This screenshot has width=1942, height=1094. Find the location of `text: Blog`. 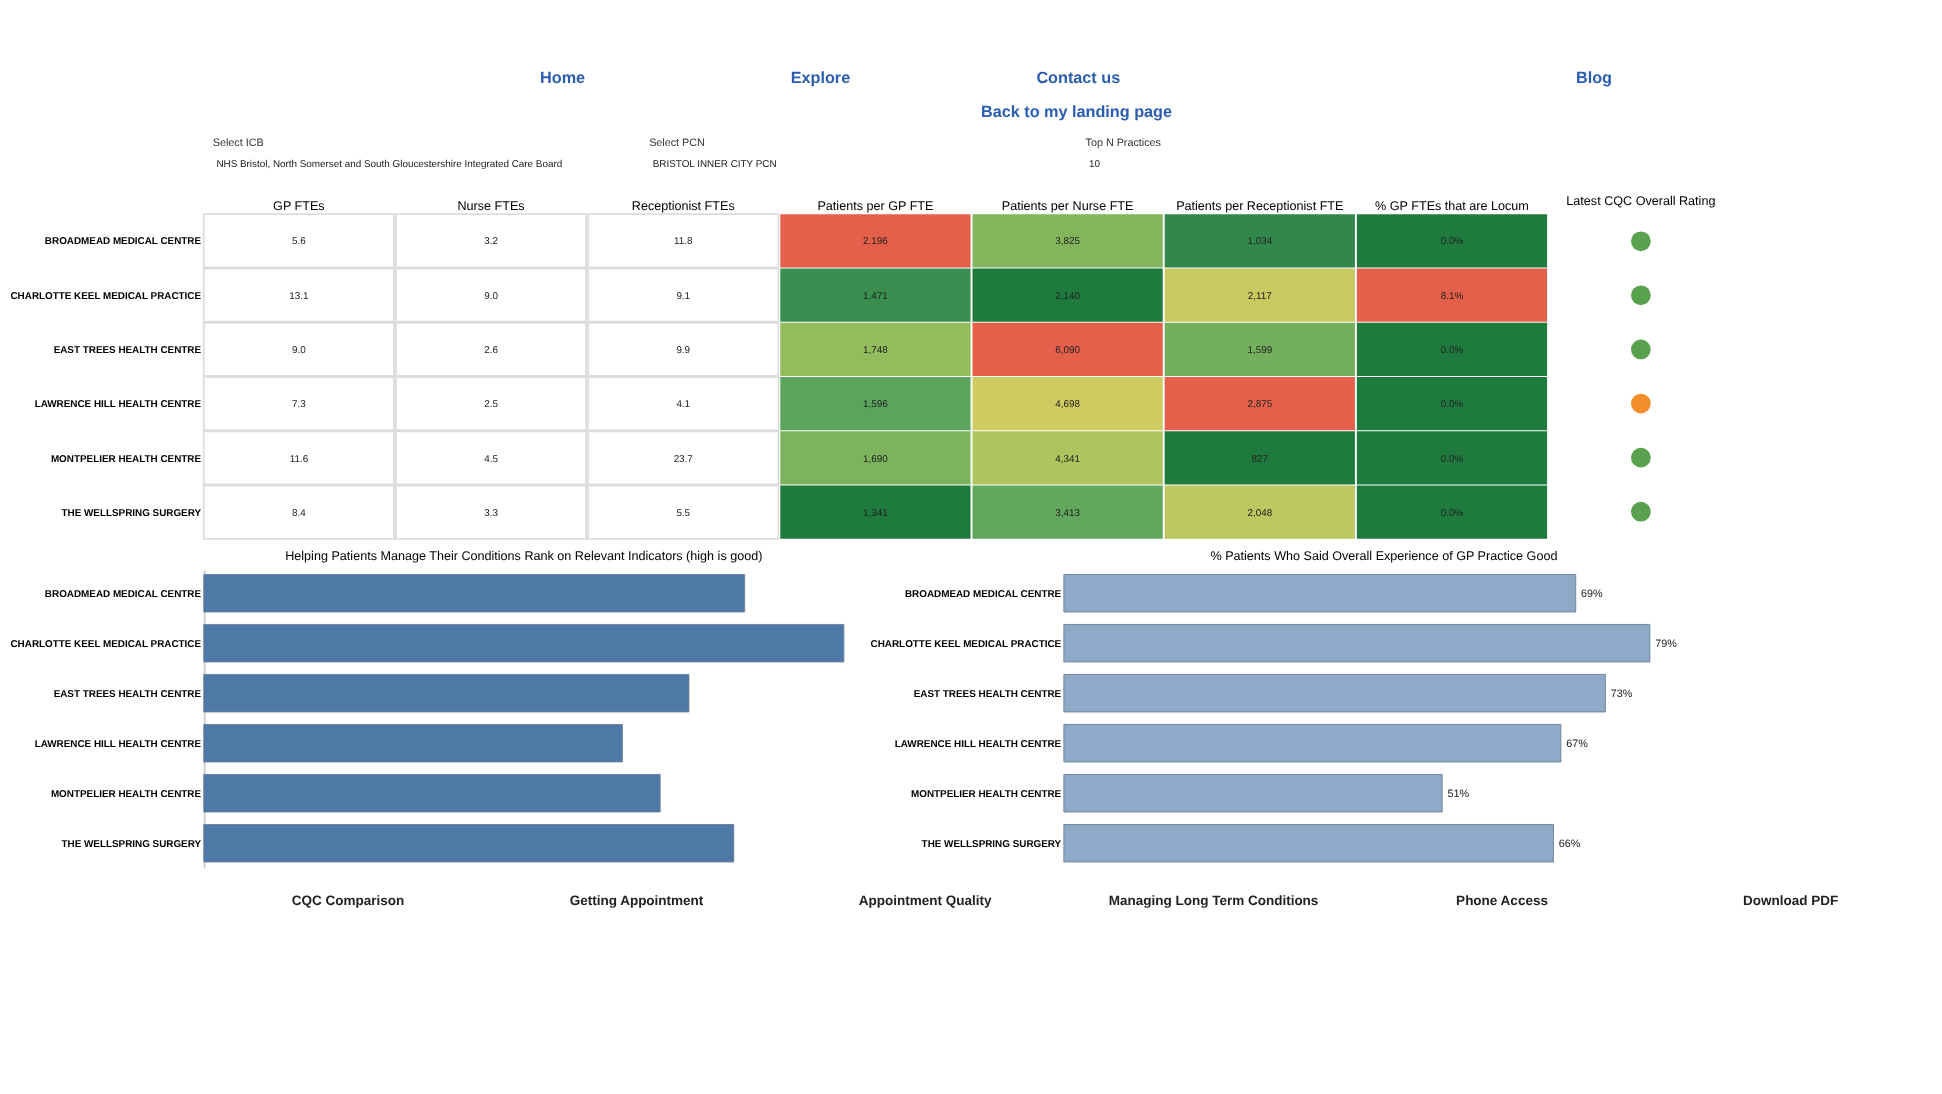

text: Blog is located at coordinates (1594, 77).